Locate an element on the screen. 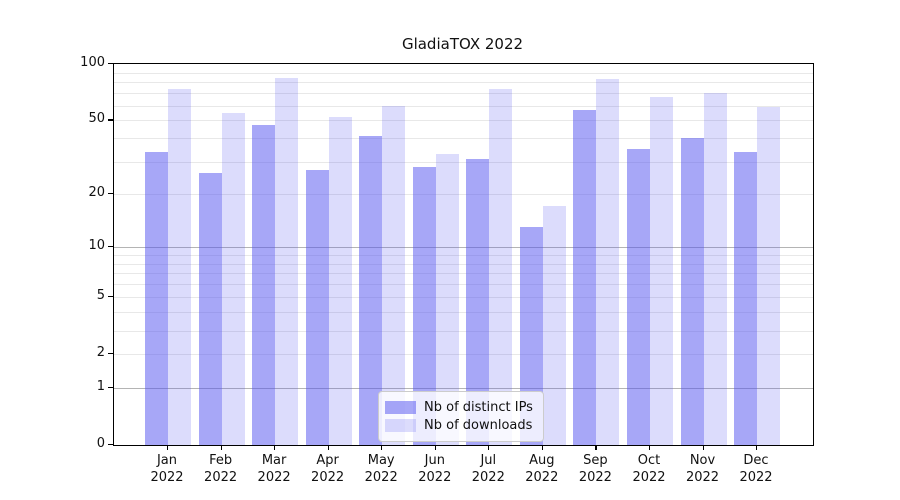 The width and height of the screenshot is (900, 500). xtick-mark-oct is located at coordinates (650, 447).